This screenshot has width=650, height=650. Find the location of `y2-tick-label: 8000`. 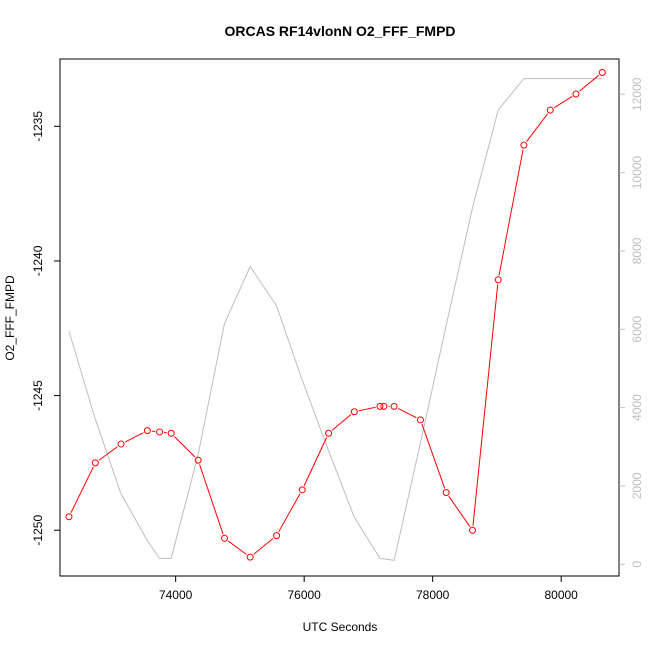

y2-tick-label: 8000 is located at coordinates (637, 250).